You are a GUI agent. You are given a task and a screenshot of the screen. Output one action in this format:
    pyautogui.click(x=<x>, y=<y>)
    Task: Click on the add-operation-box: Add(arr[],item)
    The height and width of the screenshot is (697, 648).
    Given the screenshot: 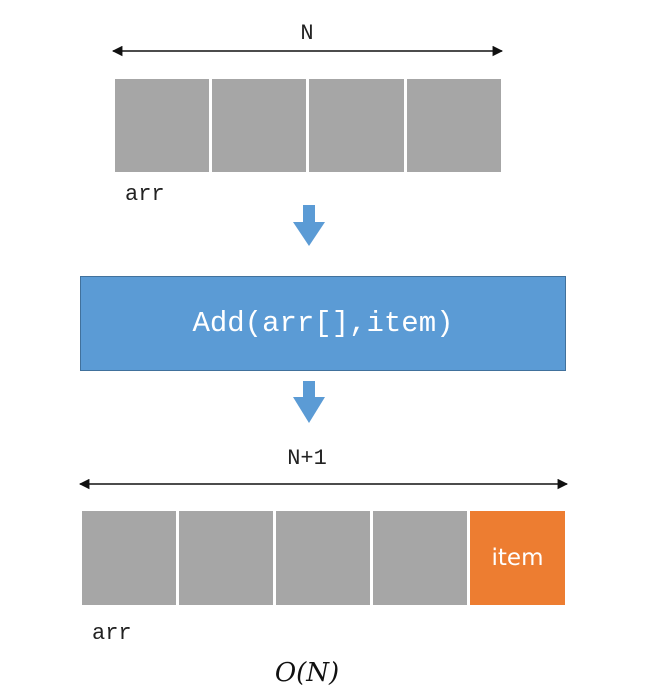 What is the action you would take?
    pyautogui.click(x=323, y=323)
    